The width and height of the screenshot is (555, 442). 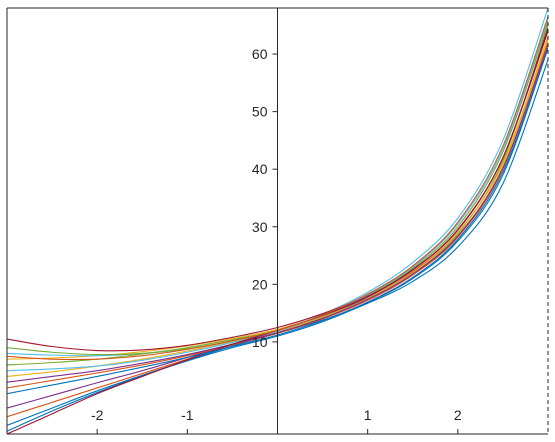 I want to click on y-tick-label: 40, so click(x=260, y=169).